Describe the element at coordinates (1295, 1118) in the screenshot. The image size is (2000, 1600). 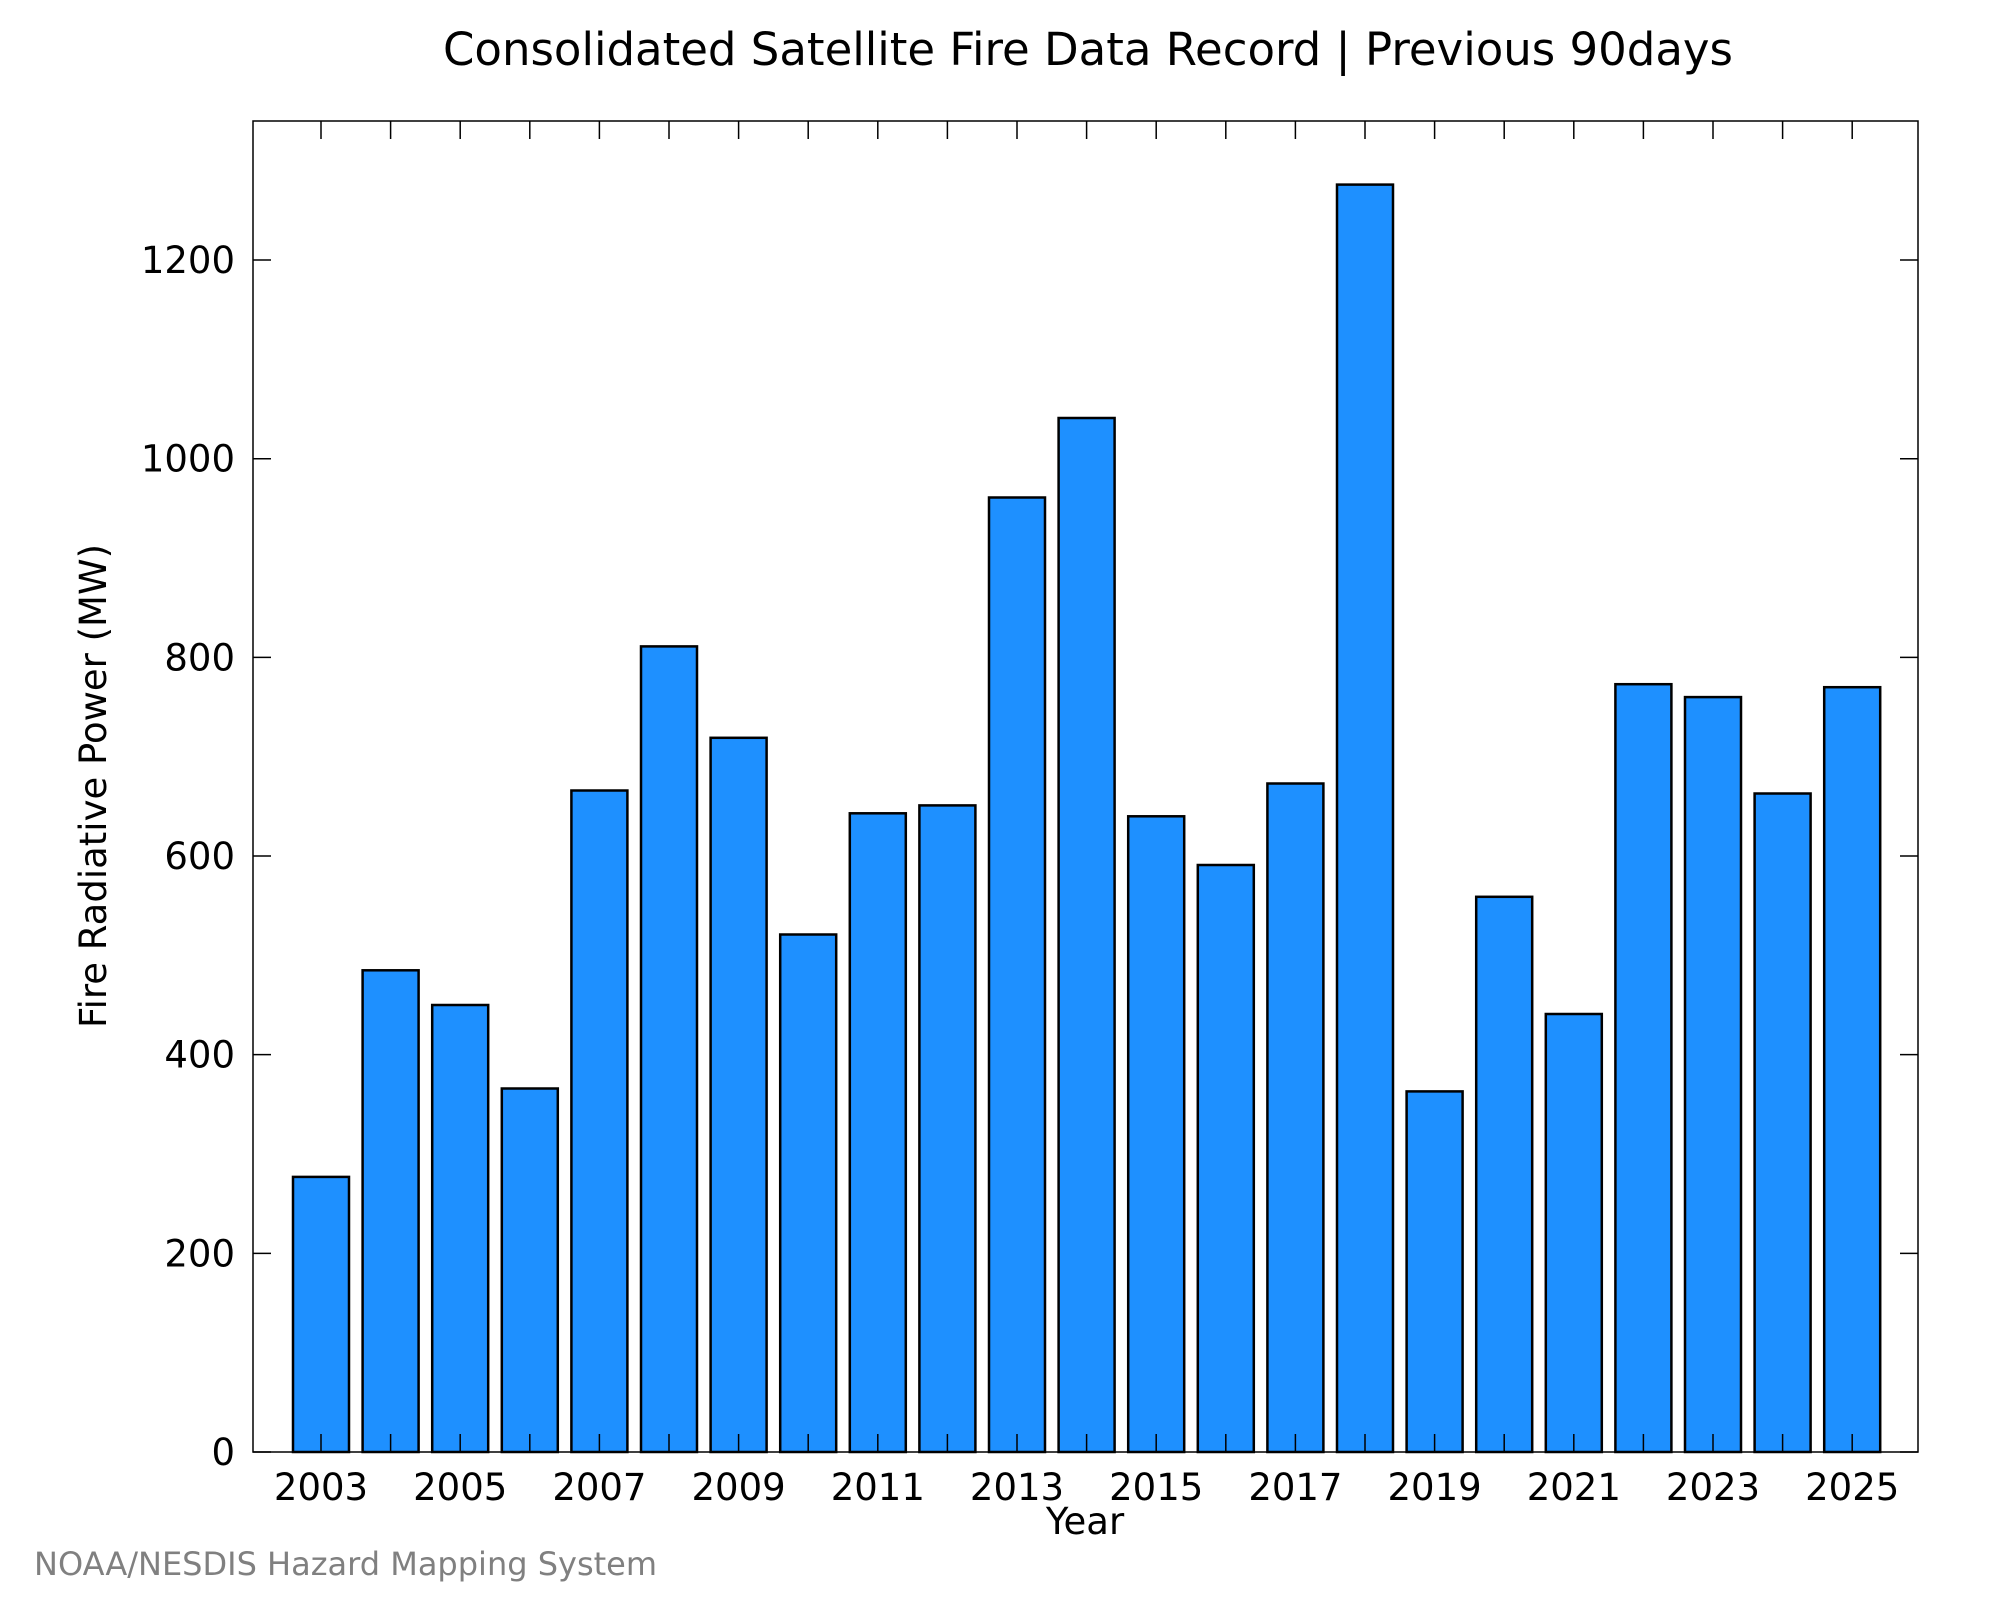
I see `bar-2017` at that location.